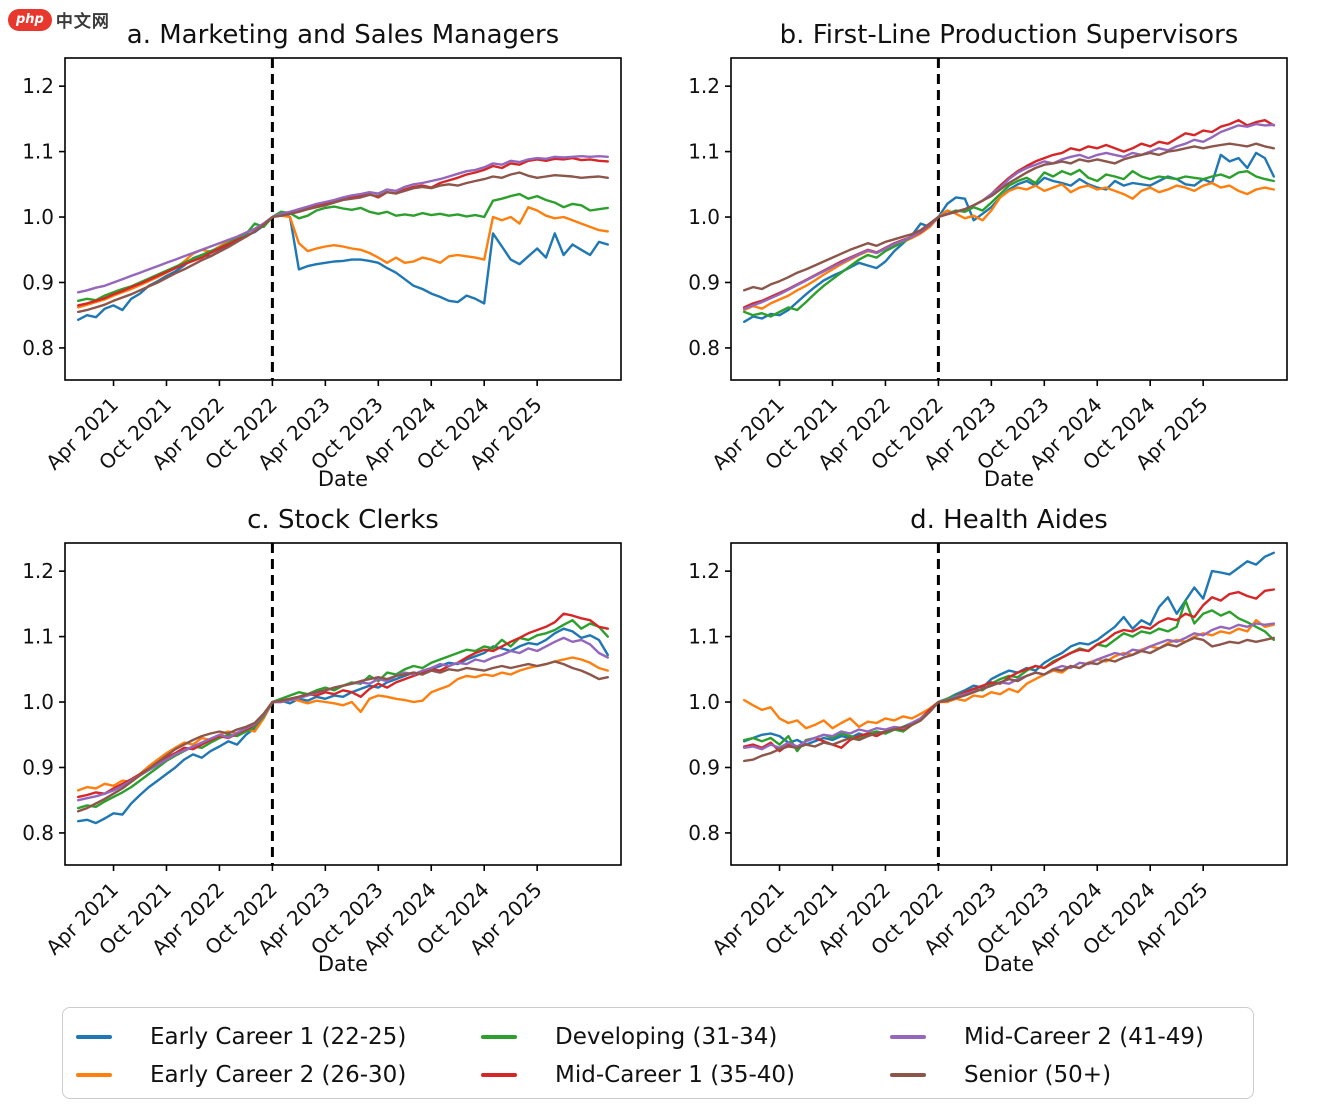  I want to click on legend-item: Senior (50+), so click(1071, 1075).